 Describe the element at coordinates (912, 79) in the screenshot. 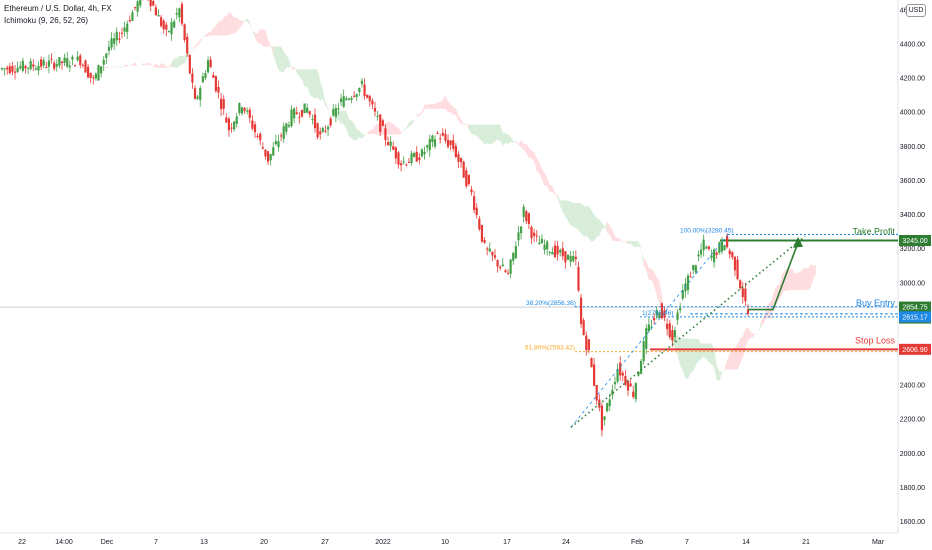

I see `y-tick-label: 4200.00` at that location.